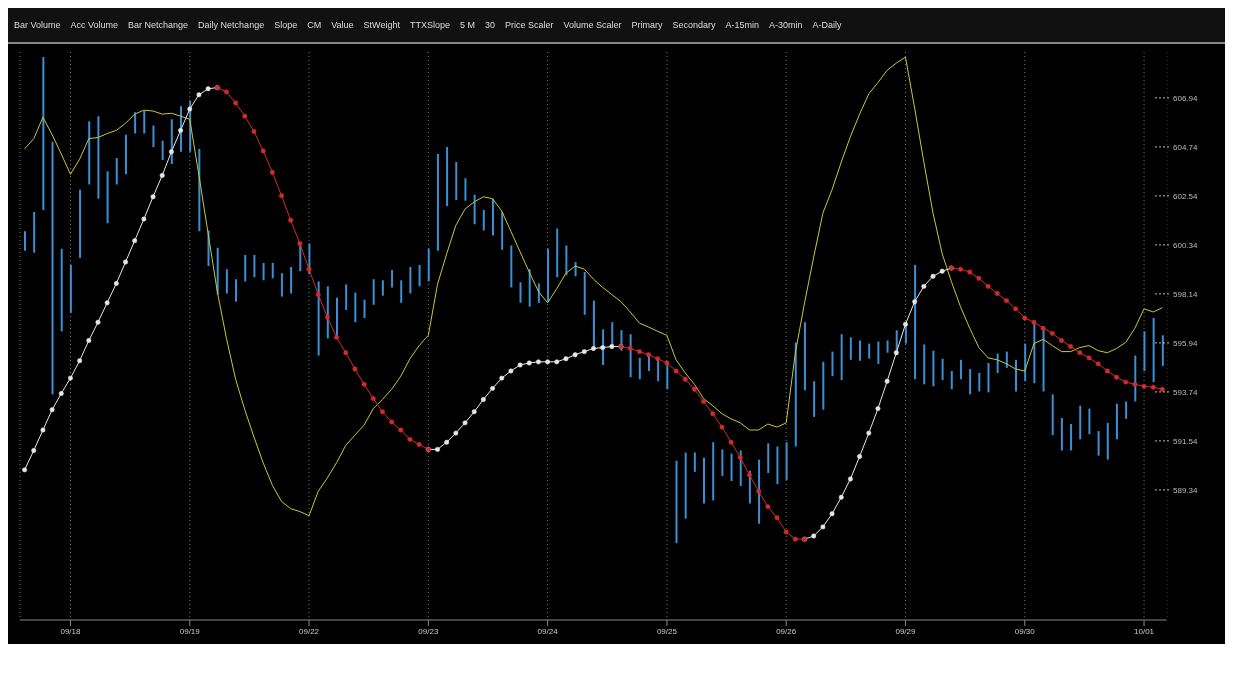 This screenshot has width=1233, height=673. What do you see at coordinates (1186, 392) in the screenshot?
I see `y-tick-label: 593.74` at bounding box center [1186, 392].